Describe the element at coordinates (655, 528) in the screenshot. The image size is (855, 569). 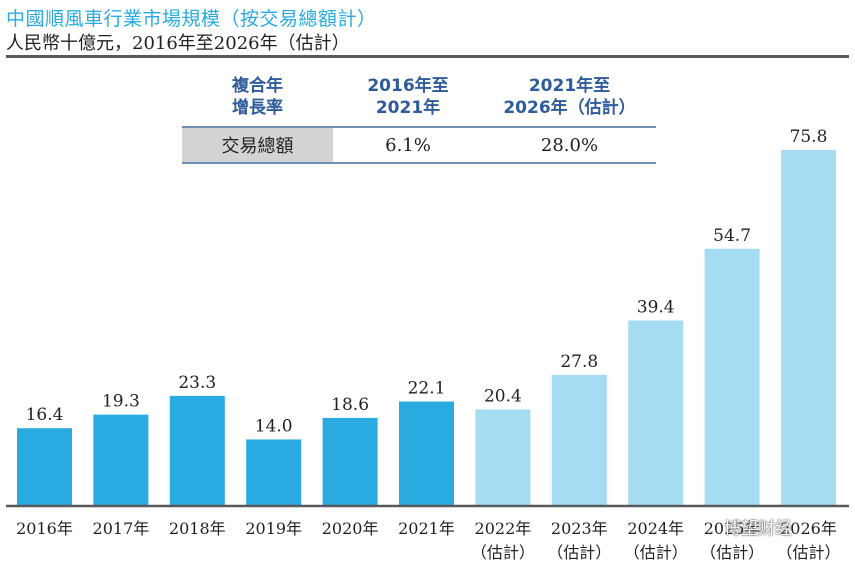
I see `x-tick-label: 2024年` at that location.